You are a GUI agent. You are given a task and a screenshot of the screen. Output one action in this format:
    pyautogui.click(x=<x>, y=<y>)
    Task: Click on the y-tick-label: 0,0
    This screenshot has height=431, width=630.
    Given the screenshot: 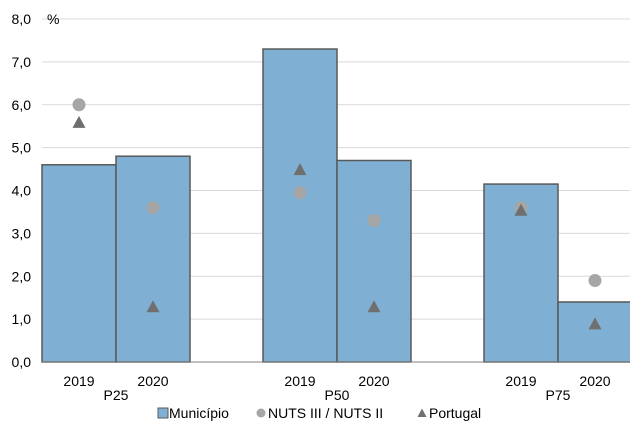 What is the action you would take?
    pyautogui.click(x=22, y=362)
    